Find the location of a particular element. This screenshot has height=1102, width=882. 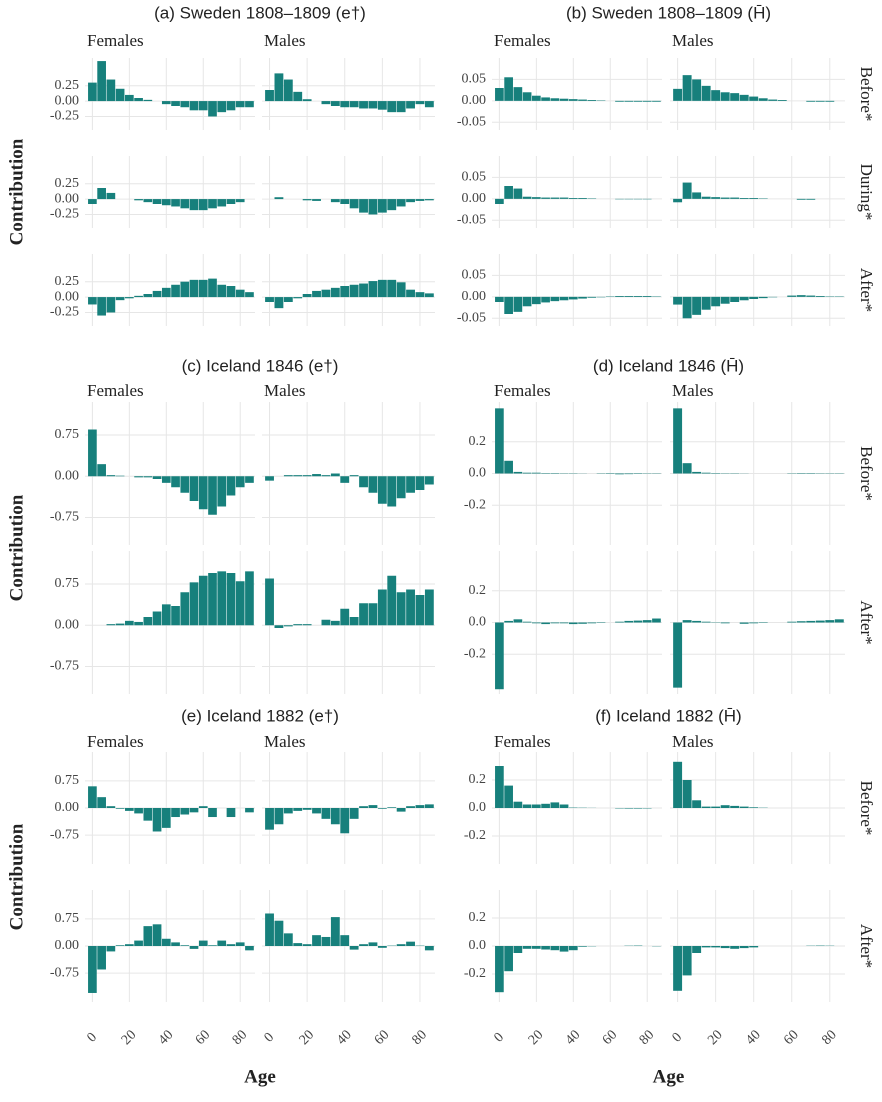

y-tick-label: -0.05 is located at coordinates (471, 220).